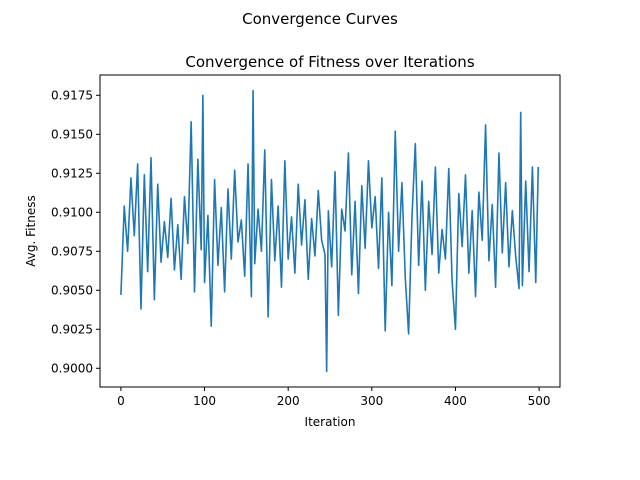 Image resolution: width=640 pixels, height=480 pixels. What do you see at coordinates (72, 212) in the screenshot?
I see `y-tick-label: 0.9100` at bounding box center [72, 212].